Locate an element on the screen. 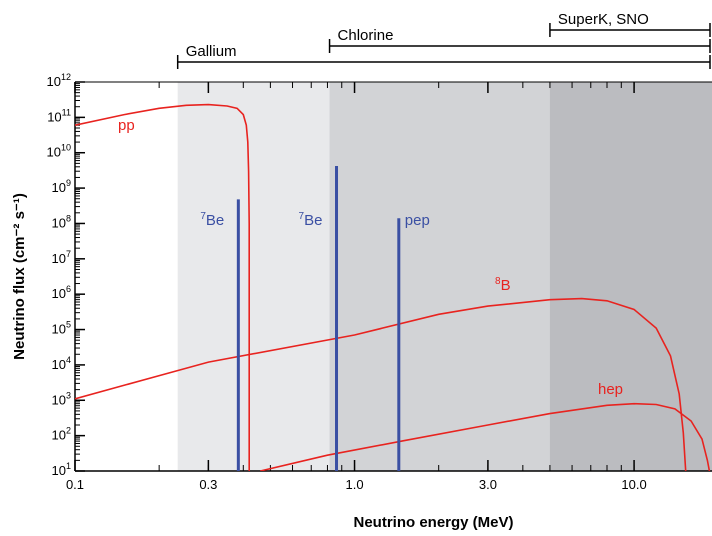  y-tick-label: 10⁵ is located at coordinates (61, 328).